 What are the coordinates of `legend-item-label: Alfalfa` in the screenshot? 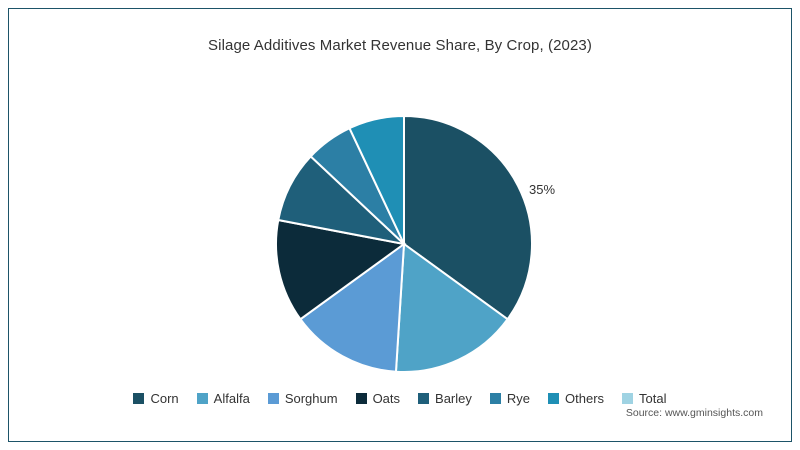 It's located at (231, 398).